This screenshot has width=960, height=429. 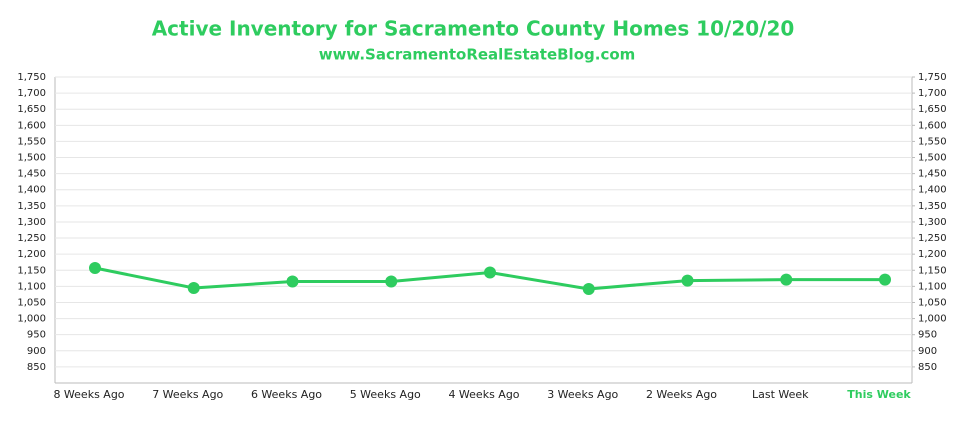 I want to click on y2-tick-label: 1,000, so click(x=932, y=319).